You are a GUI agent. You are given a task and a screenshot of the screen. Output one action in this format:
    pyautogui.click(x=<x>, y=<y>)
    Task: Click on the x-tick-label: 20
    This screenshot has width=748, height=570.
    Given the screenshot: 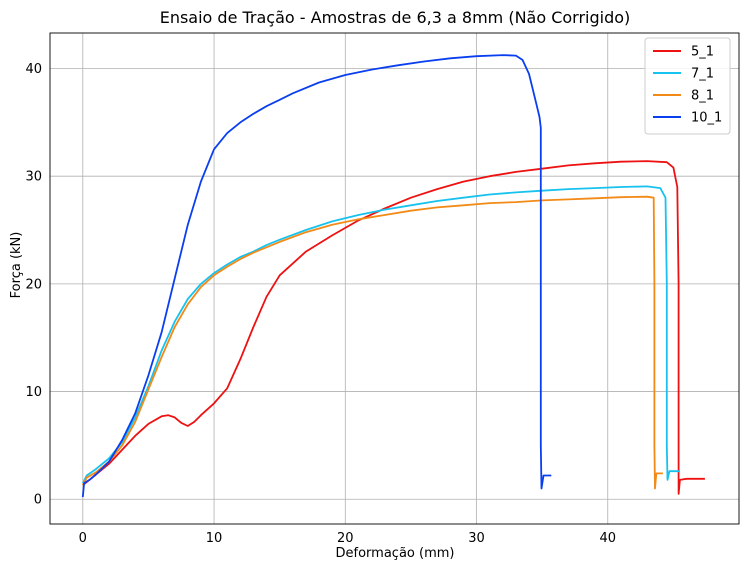 What is the action you would take?
    pyautogui.click(x=345, y=538)
    